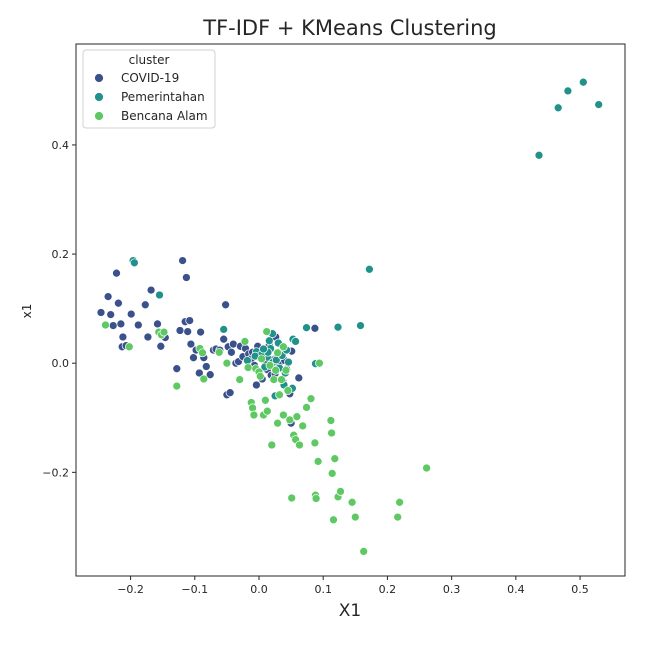 This screenshot has height=649, width=662. Describe the element at coordinates (350, 611) in the screenshot. I see `x-axis-label: X1` at that location.